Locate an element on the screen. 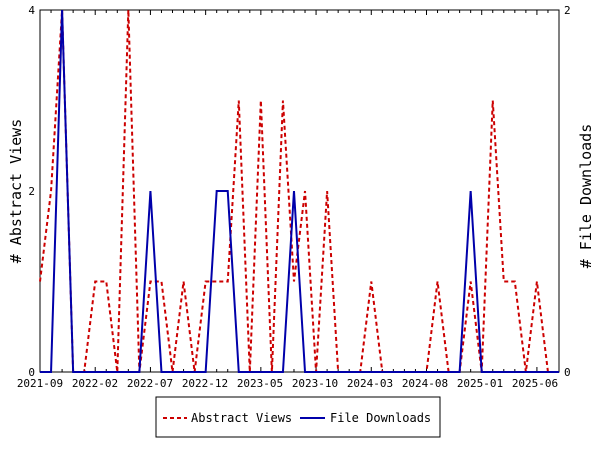 The height and width of the screenshot is (450, 600). legend: Abstract Views File Downloads is located at coordinates (298, 417).